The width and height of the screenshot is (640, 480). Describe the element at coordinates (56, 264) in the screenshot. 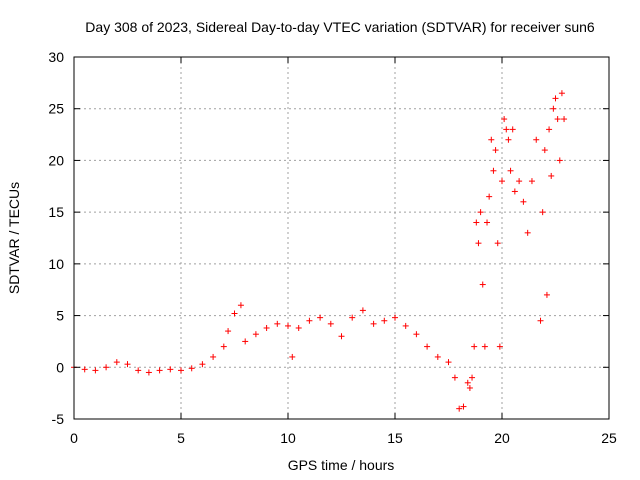

I see `y-tick-label: 10` at that location.